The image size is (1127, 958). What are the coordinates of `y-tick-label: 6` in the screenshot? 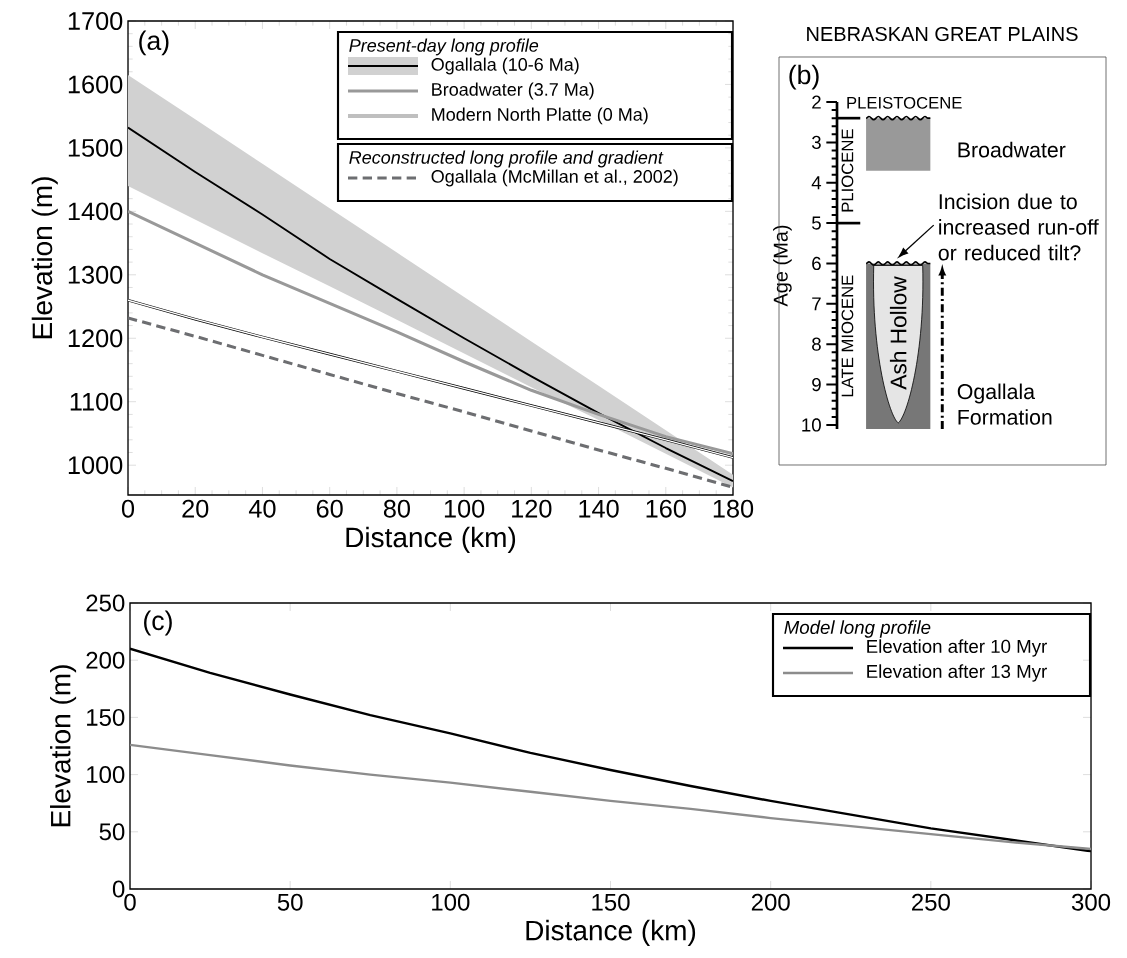 It's located at (816, 263).